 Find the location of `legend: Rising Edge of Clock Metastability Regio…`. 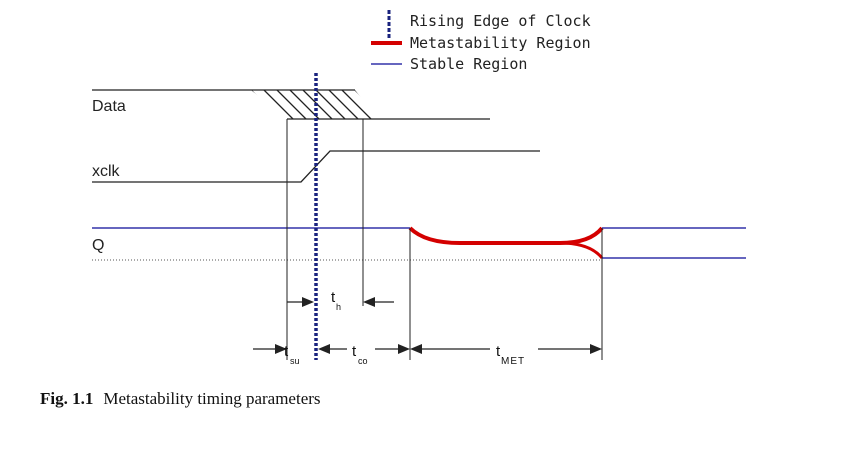

legend: Rising Edge of Clock Metastability Regio… is located at coordinates (481, 41).